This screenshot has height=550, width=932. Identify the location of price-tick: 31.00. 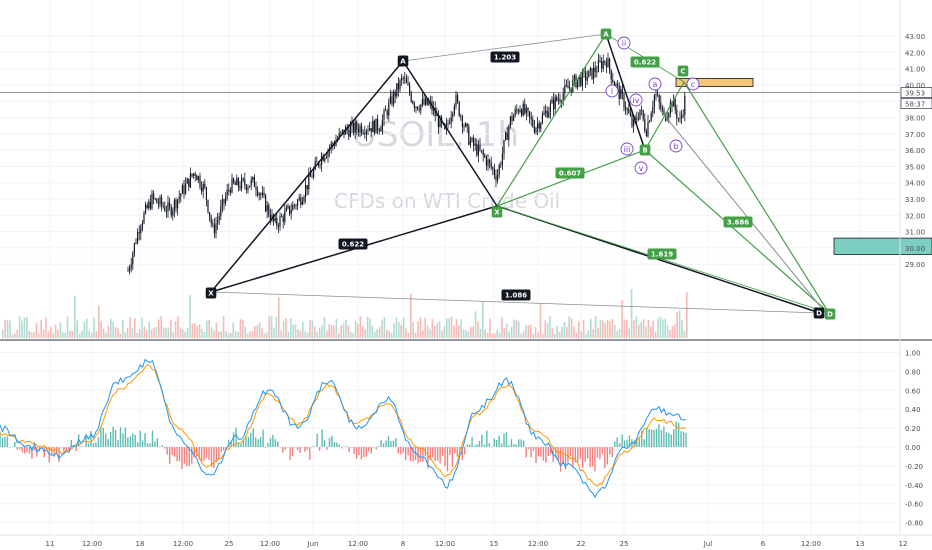
(915, 233).